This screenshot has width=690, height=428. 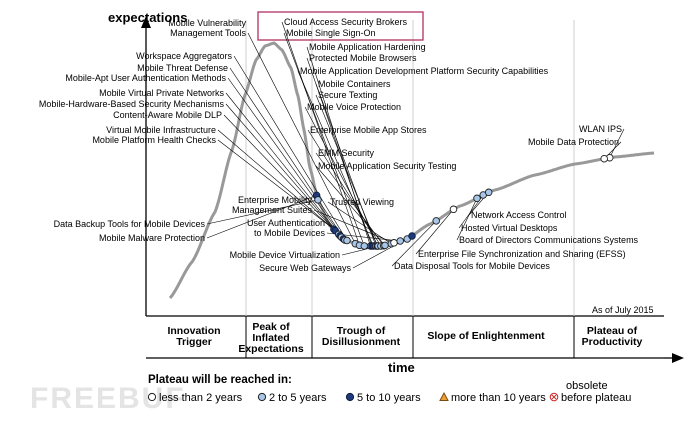 What do you see at coordinates (271, 338) in the screenshot?
I see `phase-peak: Peak of Inflated Expectations` at bounding box center [271, 338].